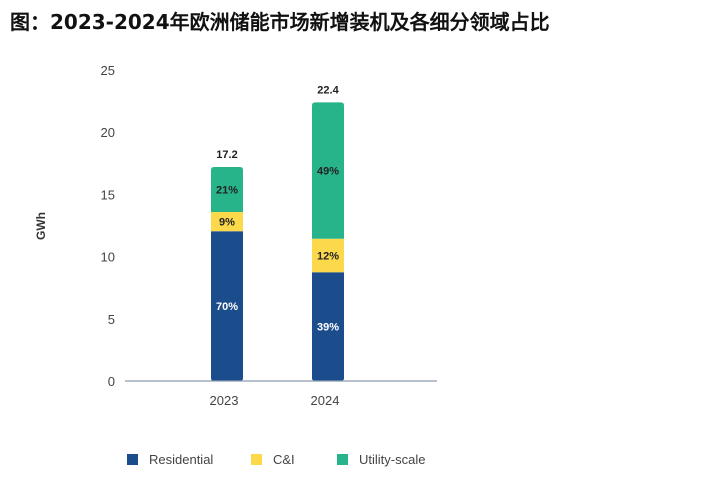  I want to click on x-tick-label: 2023, so click(224, 400).